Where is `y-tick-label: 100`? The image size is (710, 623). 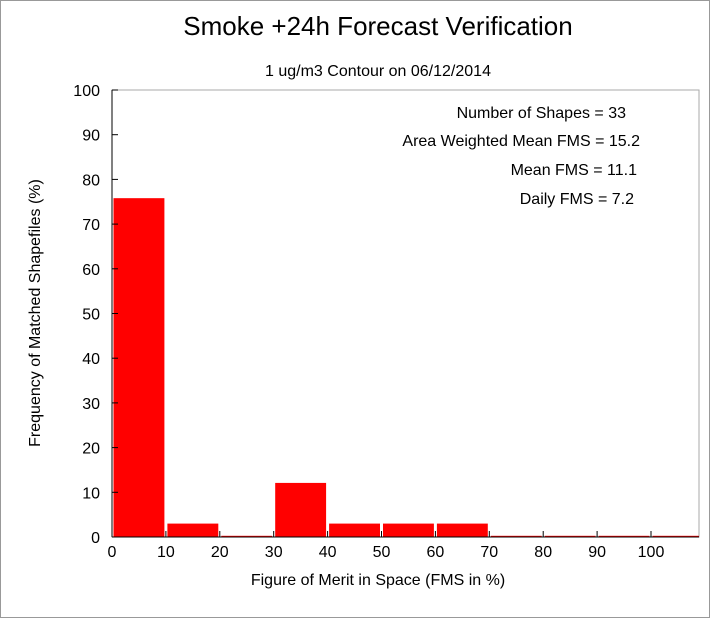
y-tick-label: 100 is located at coordinates (86, 91).